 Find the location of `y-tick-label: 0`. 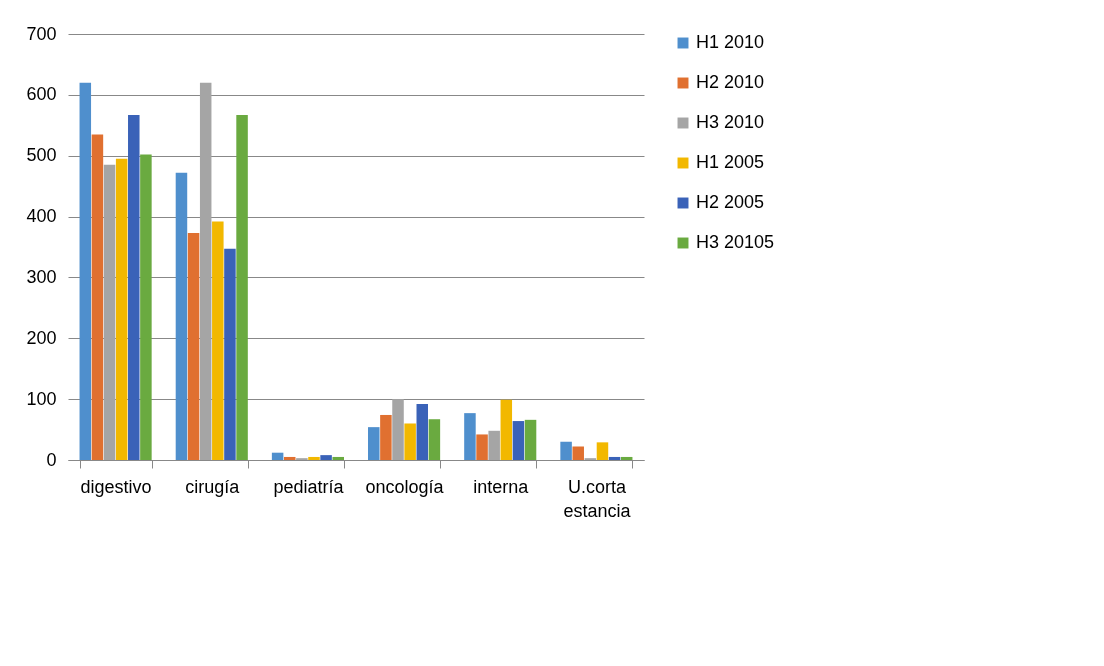

y-tick-label: 0 is located at coordinates (51, 459).